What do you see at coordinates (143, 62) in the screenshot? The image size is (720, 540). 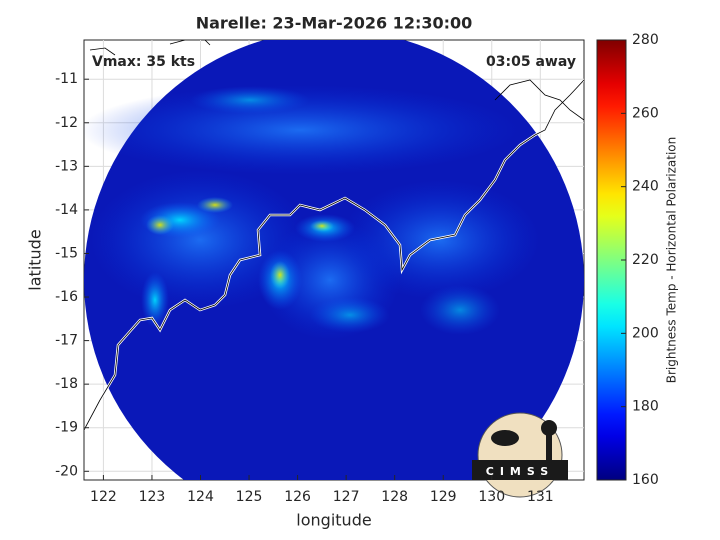 I see `annotation: Vmax: 35 kts` at bounding box center [143, 62].